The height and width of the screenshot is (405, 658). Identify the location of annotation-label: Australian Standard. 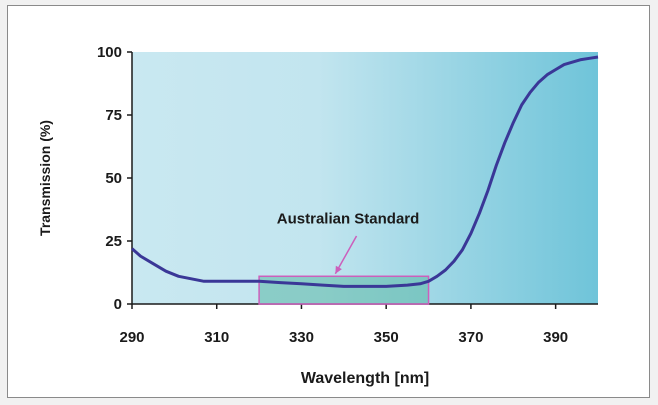
(348, 218).